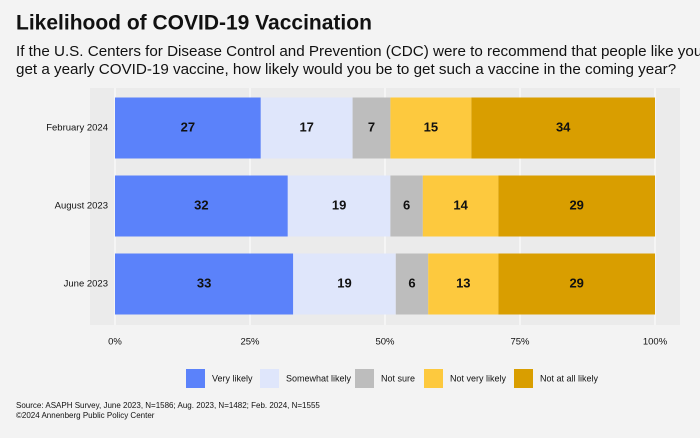 This screenshot has height=438, width=700. Describe the element at coordinates (86, 284) in the screenshot. I see `y-tick-label: June 2023` at that location.